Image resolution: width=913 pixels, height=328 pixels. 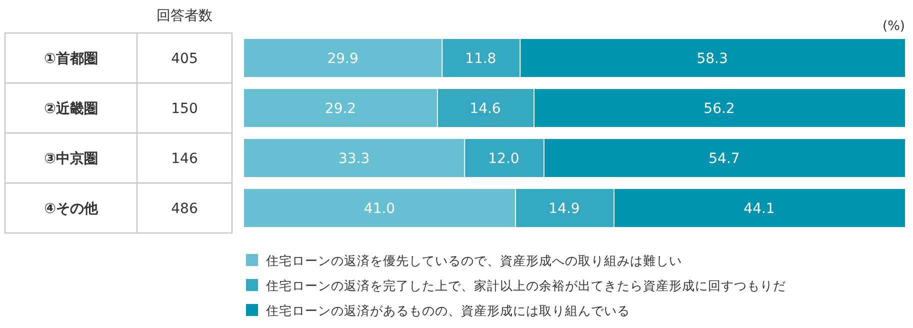 What do you see at coordinates (71, 158) in the screenshot?
I see `y-tick-label: ③中京圏` at bounding box center [71, 158].